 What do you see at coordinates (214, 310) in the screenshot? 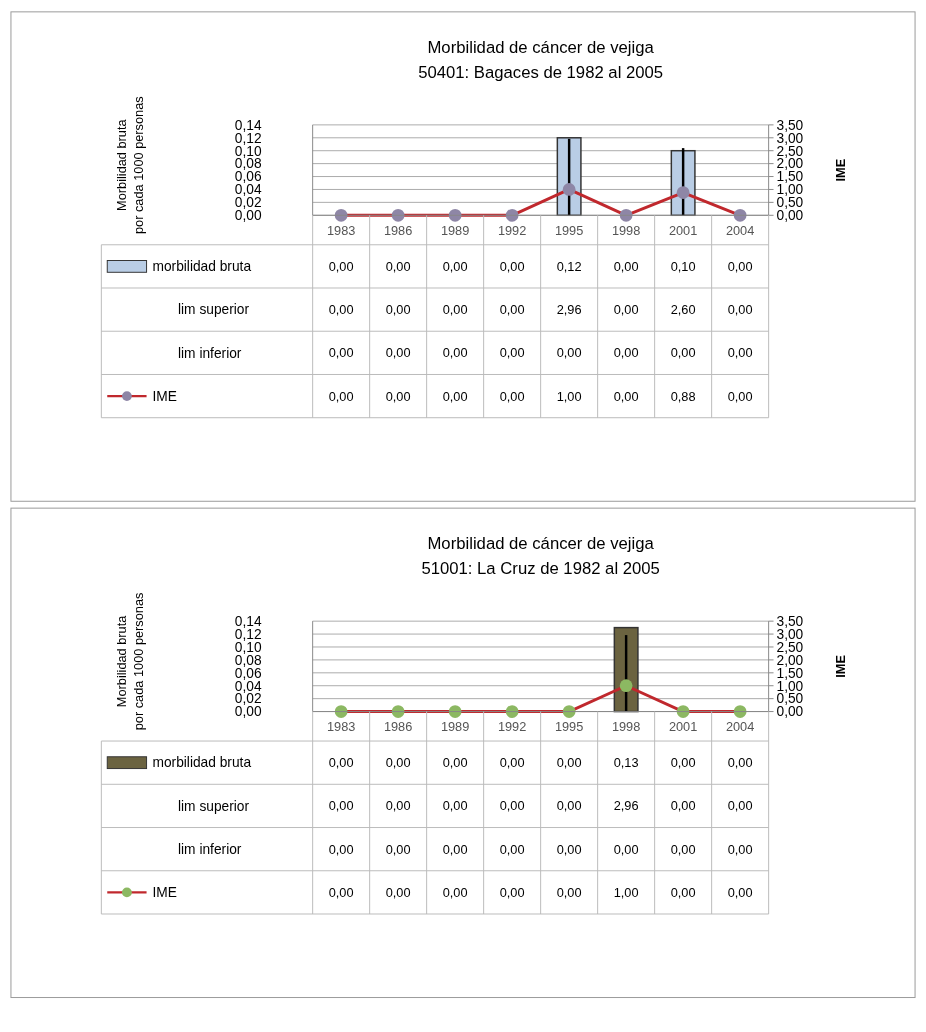
I see `text: lim superior` at bounding box center [214, 310].